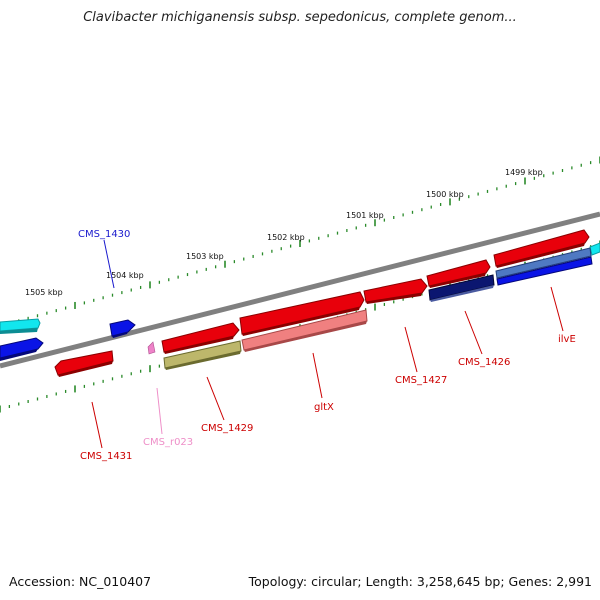 The height and width of the screenshot is (600, 600). Describe the element at coordinates (594, 249) in the screenshot. I see `cds-cyan-right` at that location.